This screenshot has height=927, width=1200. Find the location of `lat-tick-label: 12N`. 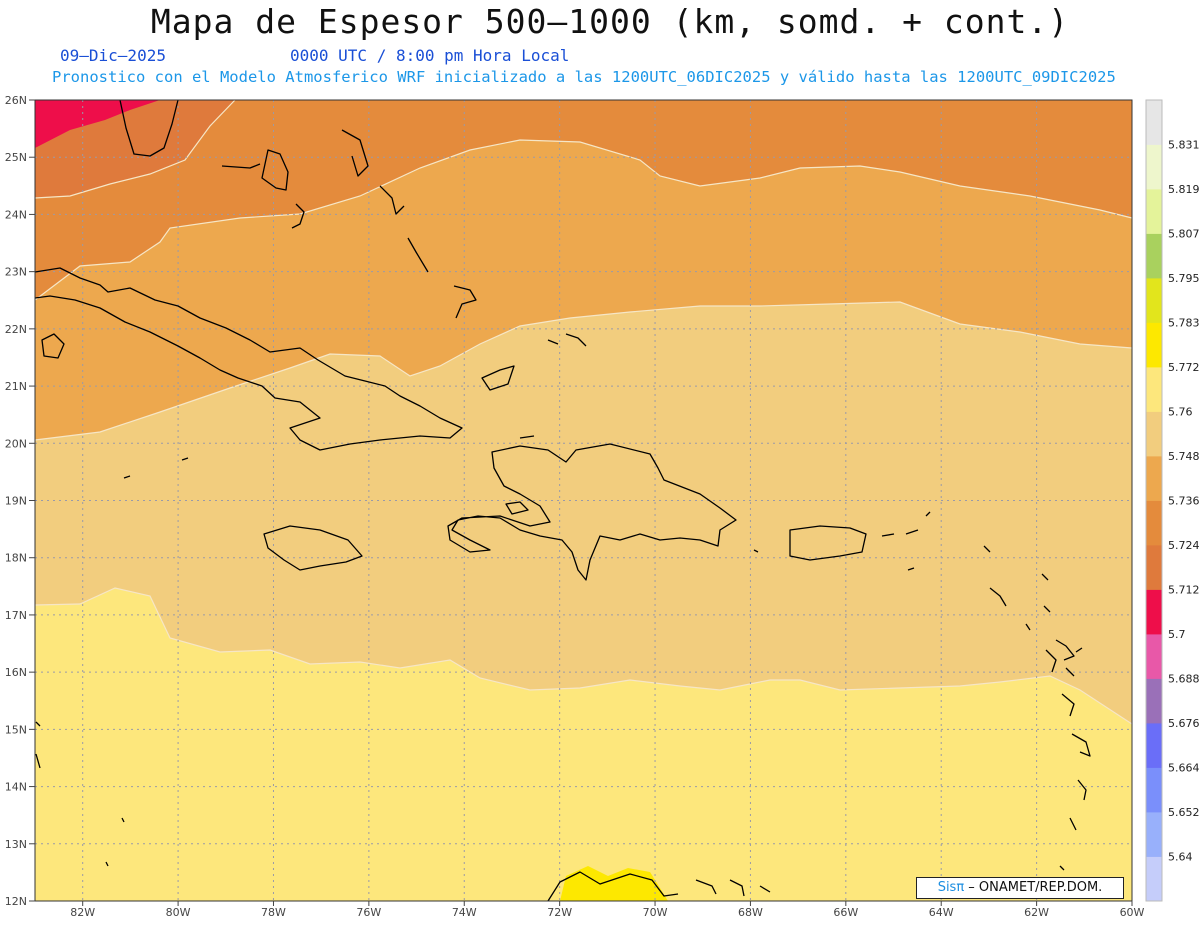

lat-tick-label: 12N is located at coordinates (16, 901).